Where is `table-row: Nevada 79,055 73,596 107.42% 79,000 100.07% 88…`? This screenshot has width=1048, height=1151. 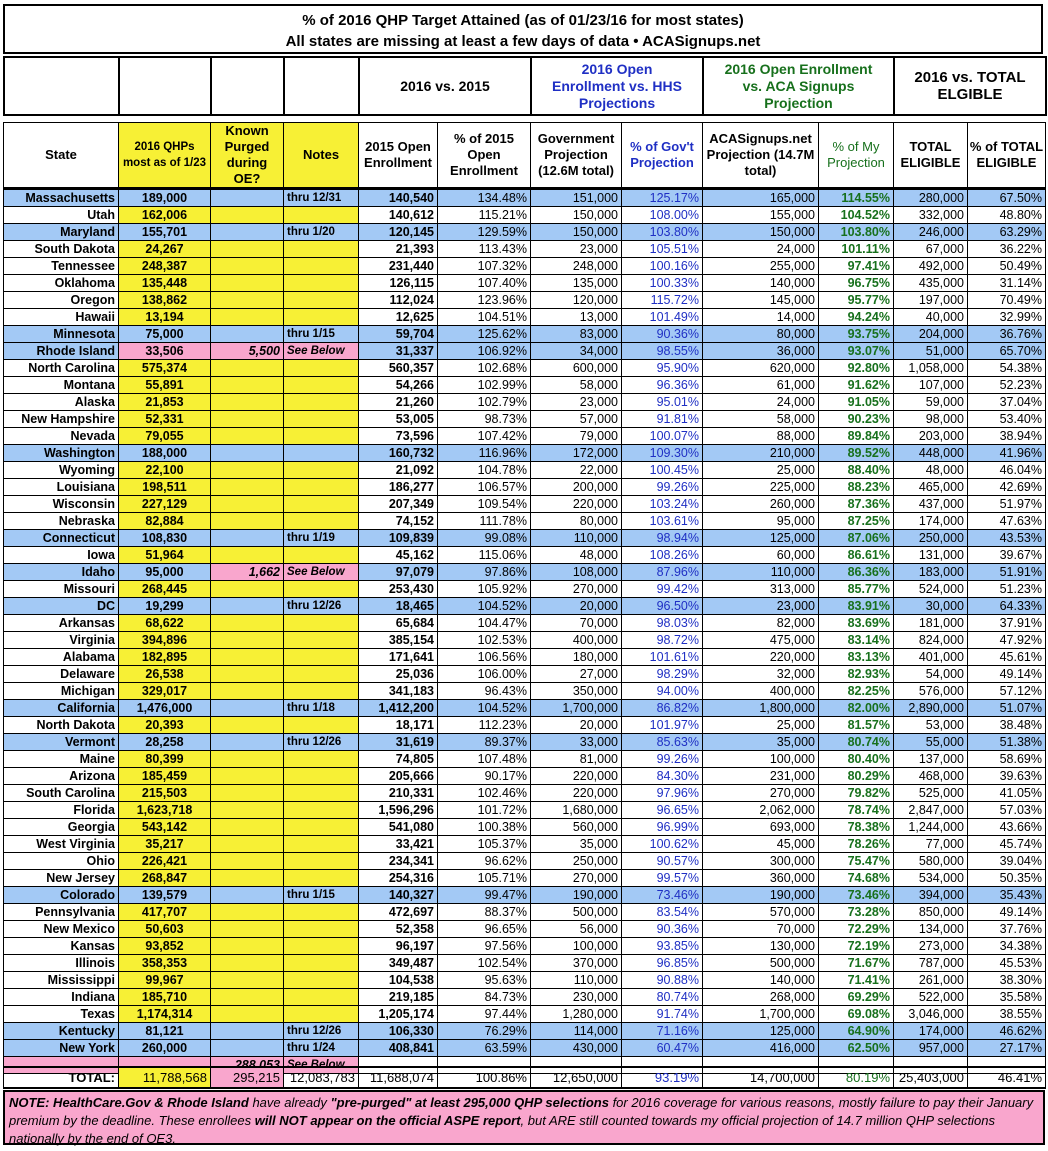 table-row: Nevada 79,055 73,596 107.42% 79,000 100.07% 88… is located at coordinates (524, 436).